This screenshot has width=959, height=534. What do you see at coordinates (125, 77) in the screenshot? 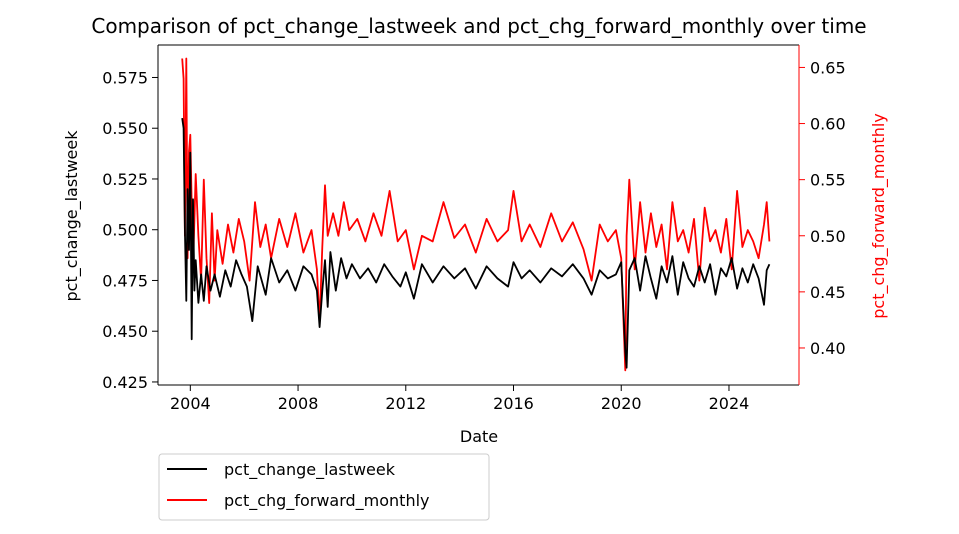
I see `left-y-tick-label: 0.575` at bounding box center [125, 77].